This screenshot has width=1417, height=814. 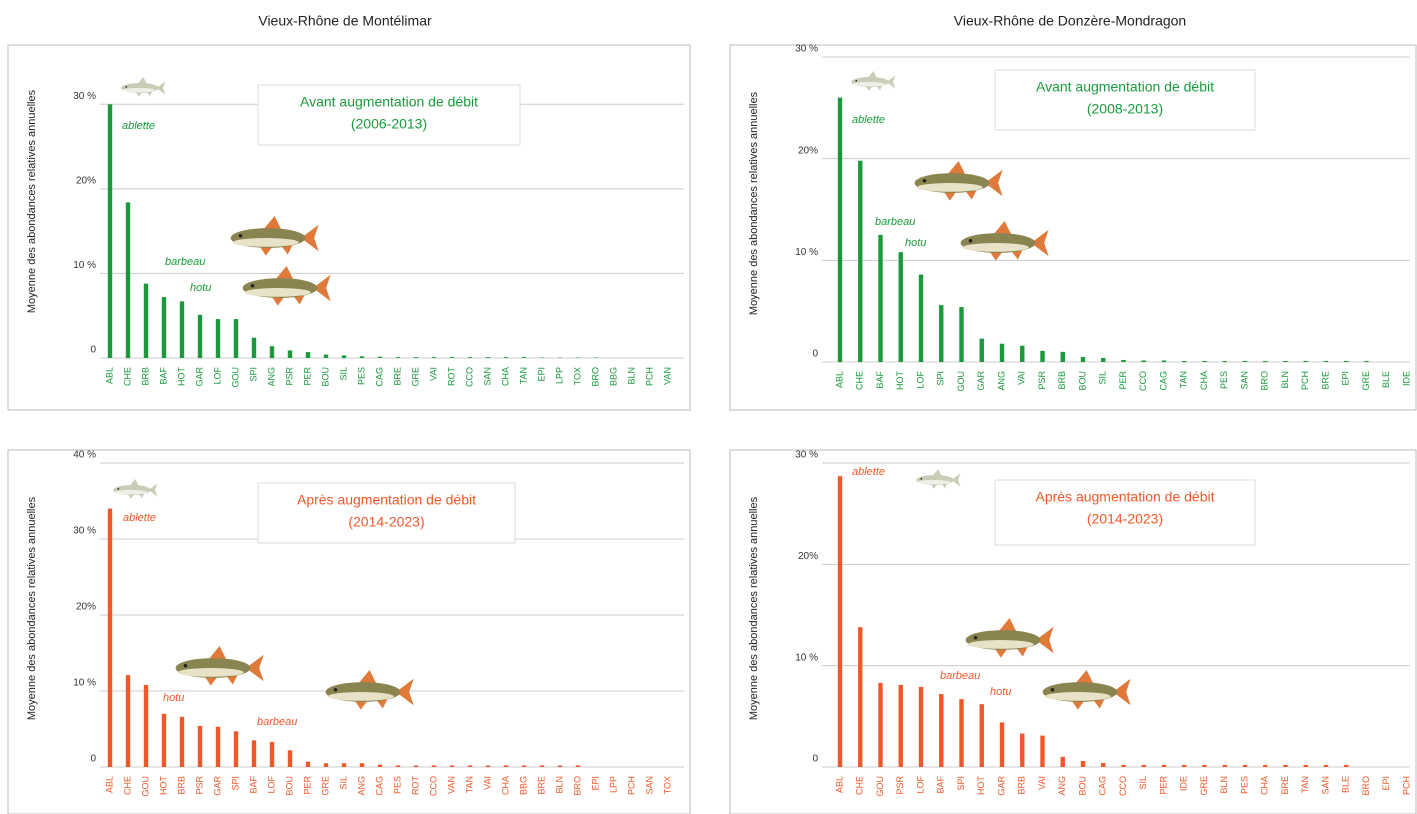 I want to click on x-tick-label: BOU, so click(x=289, y=786).